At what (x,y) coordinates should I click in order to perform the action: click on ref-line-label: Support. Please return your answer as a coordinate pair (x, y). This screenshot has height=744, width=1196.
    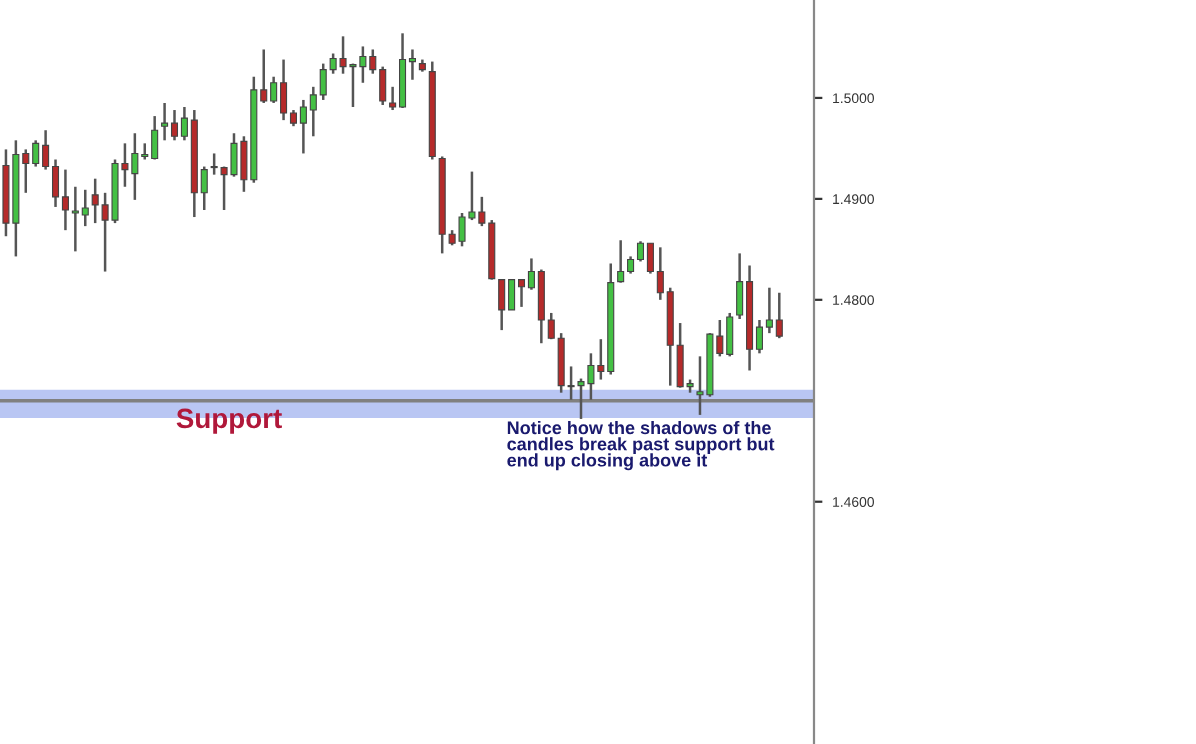
    Looking at the image, I should click on (229, 421).